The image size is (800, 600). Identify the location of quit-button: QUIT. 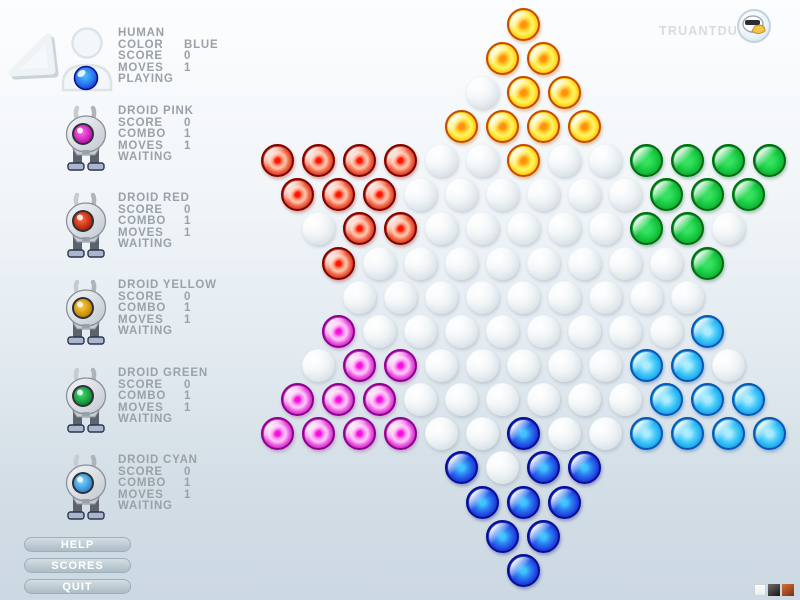
(77, 586).